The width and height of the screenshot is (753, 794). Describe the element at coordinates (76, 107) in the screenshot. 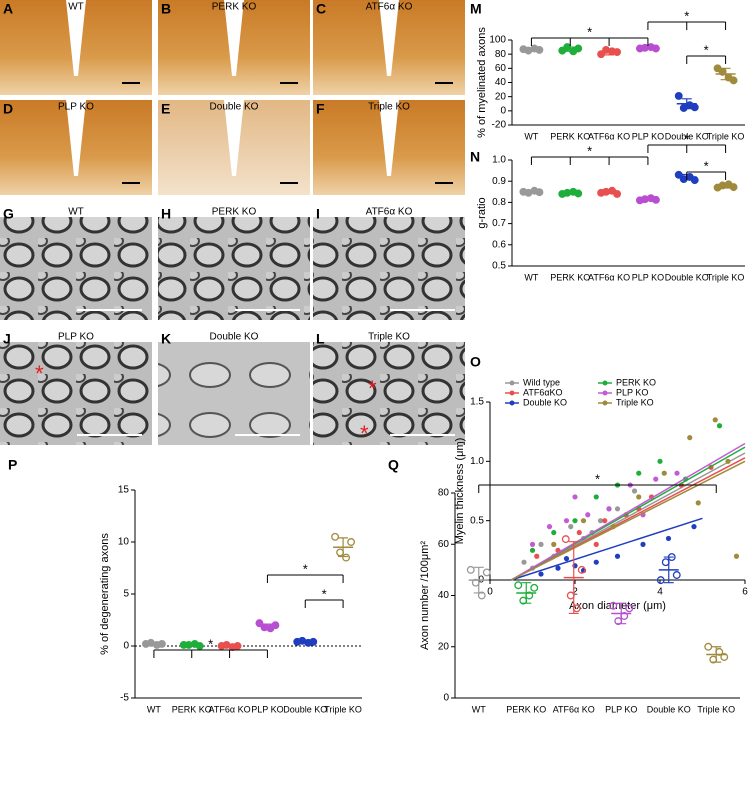

I see `panel-label: PLP KO` at that location.